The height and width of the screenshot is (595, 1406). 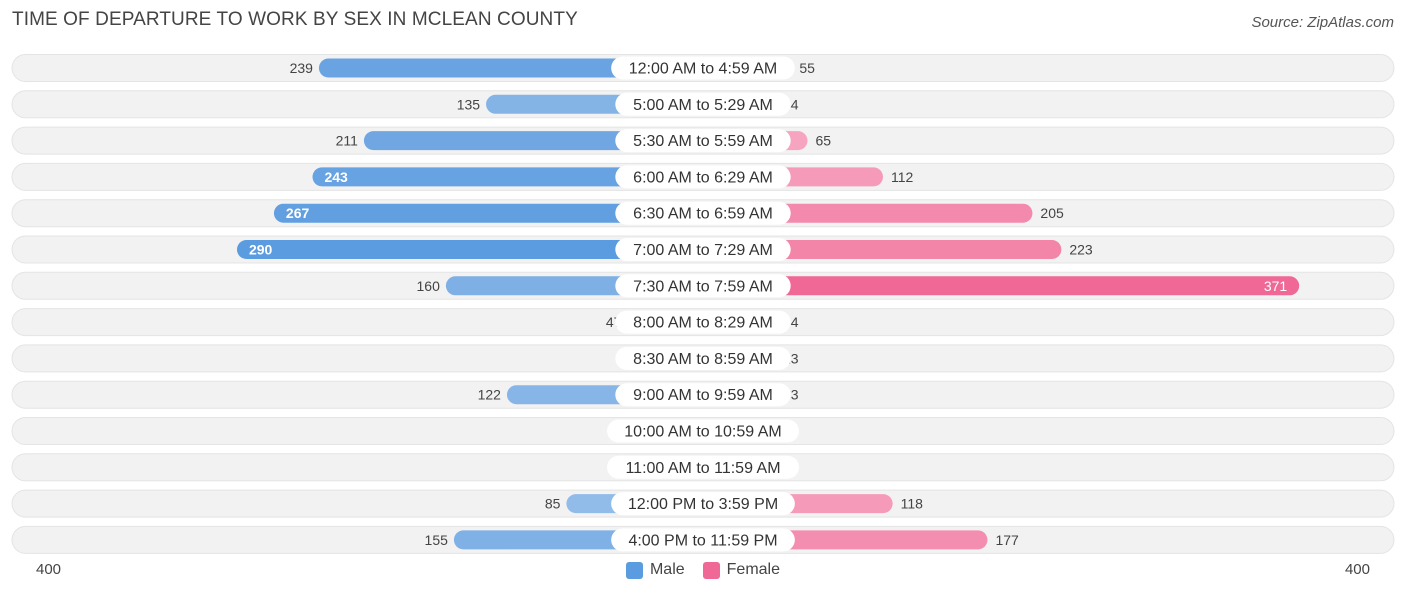 What do you see at coordinates (1276, 286) in the screenshot?
I see `female-value-label: 371` at bounding box center [1276, 286].